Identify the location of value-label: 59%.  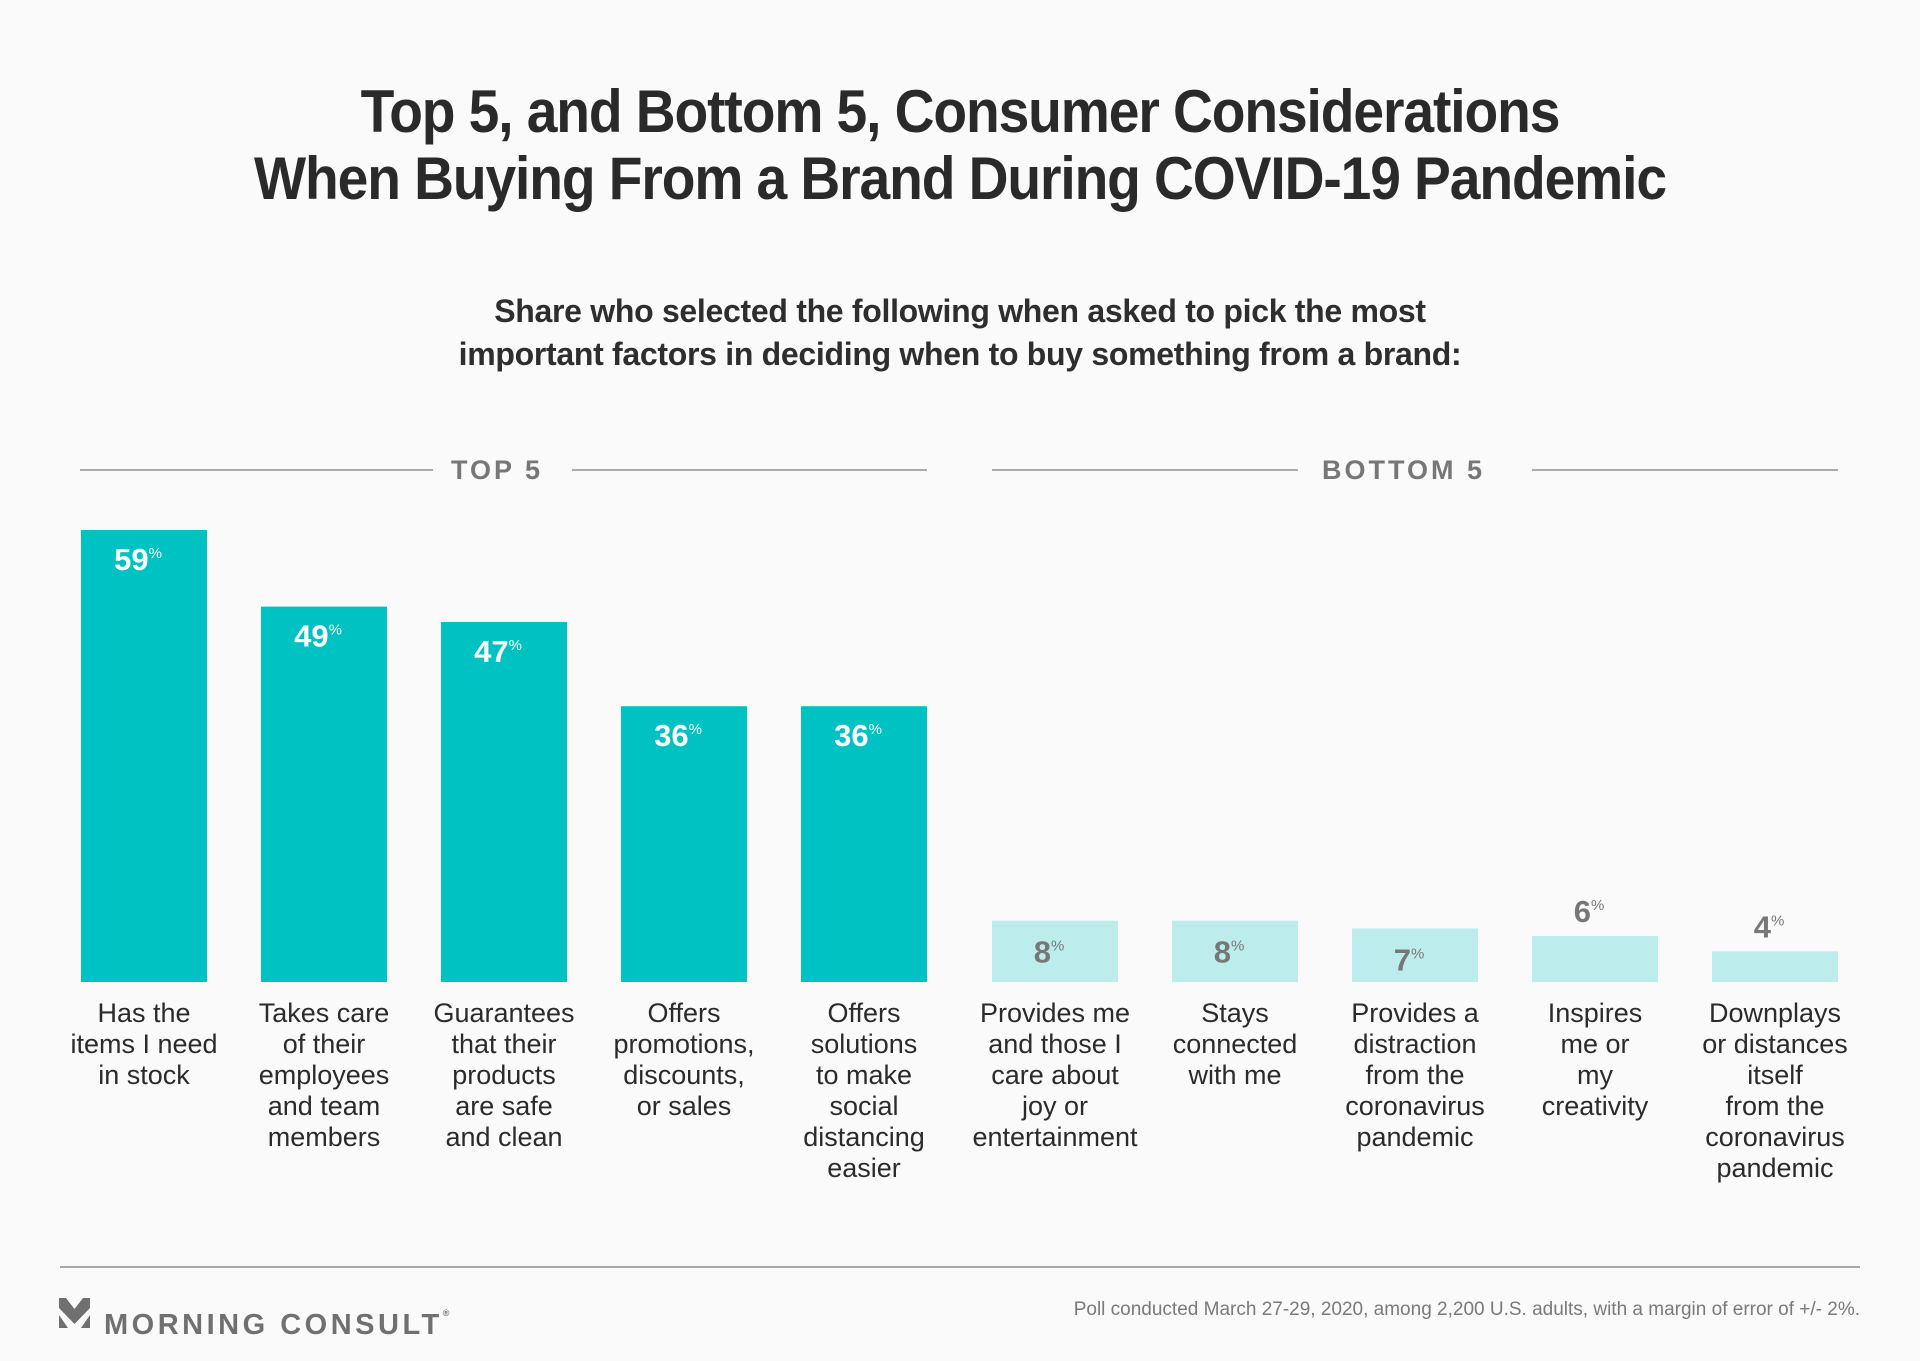
(138, 559).